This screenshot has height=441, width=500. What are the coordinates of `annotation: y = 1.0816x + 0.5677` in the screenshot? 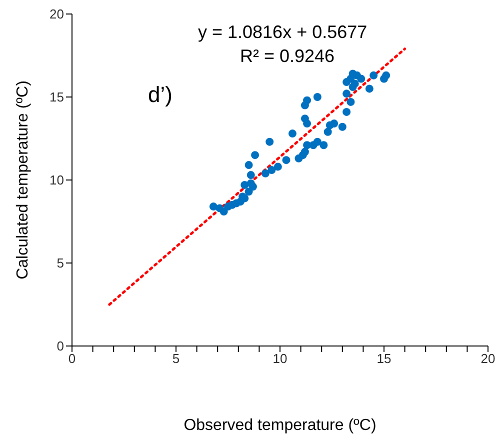 It's located at (283, 32).